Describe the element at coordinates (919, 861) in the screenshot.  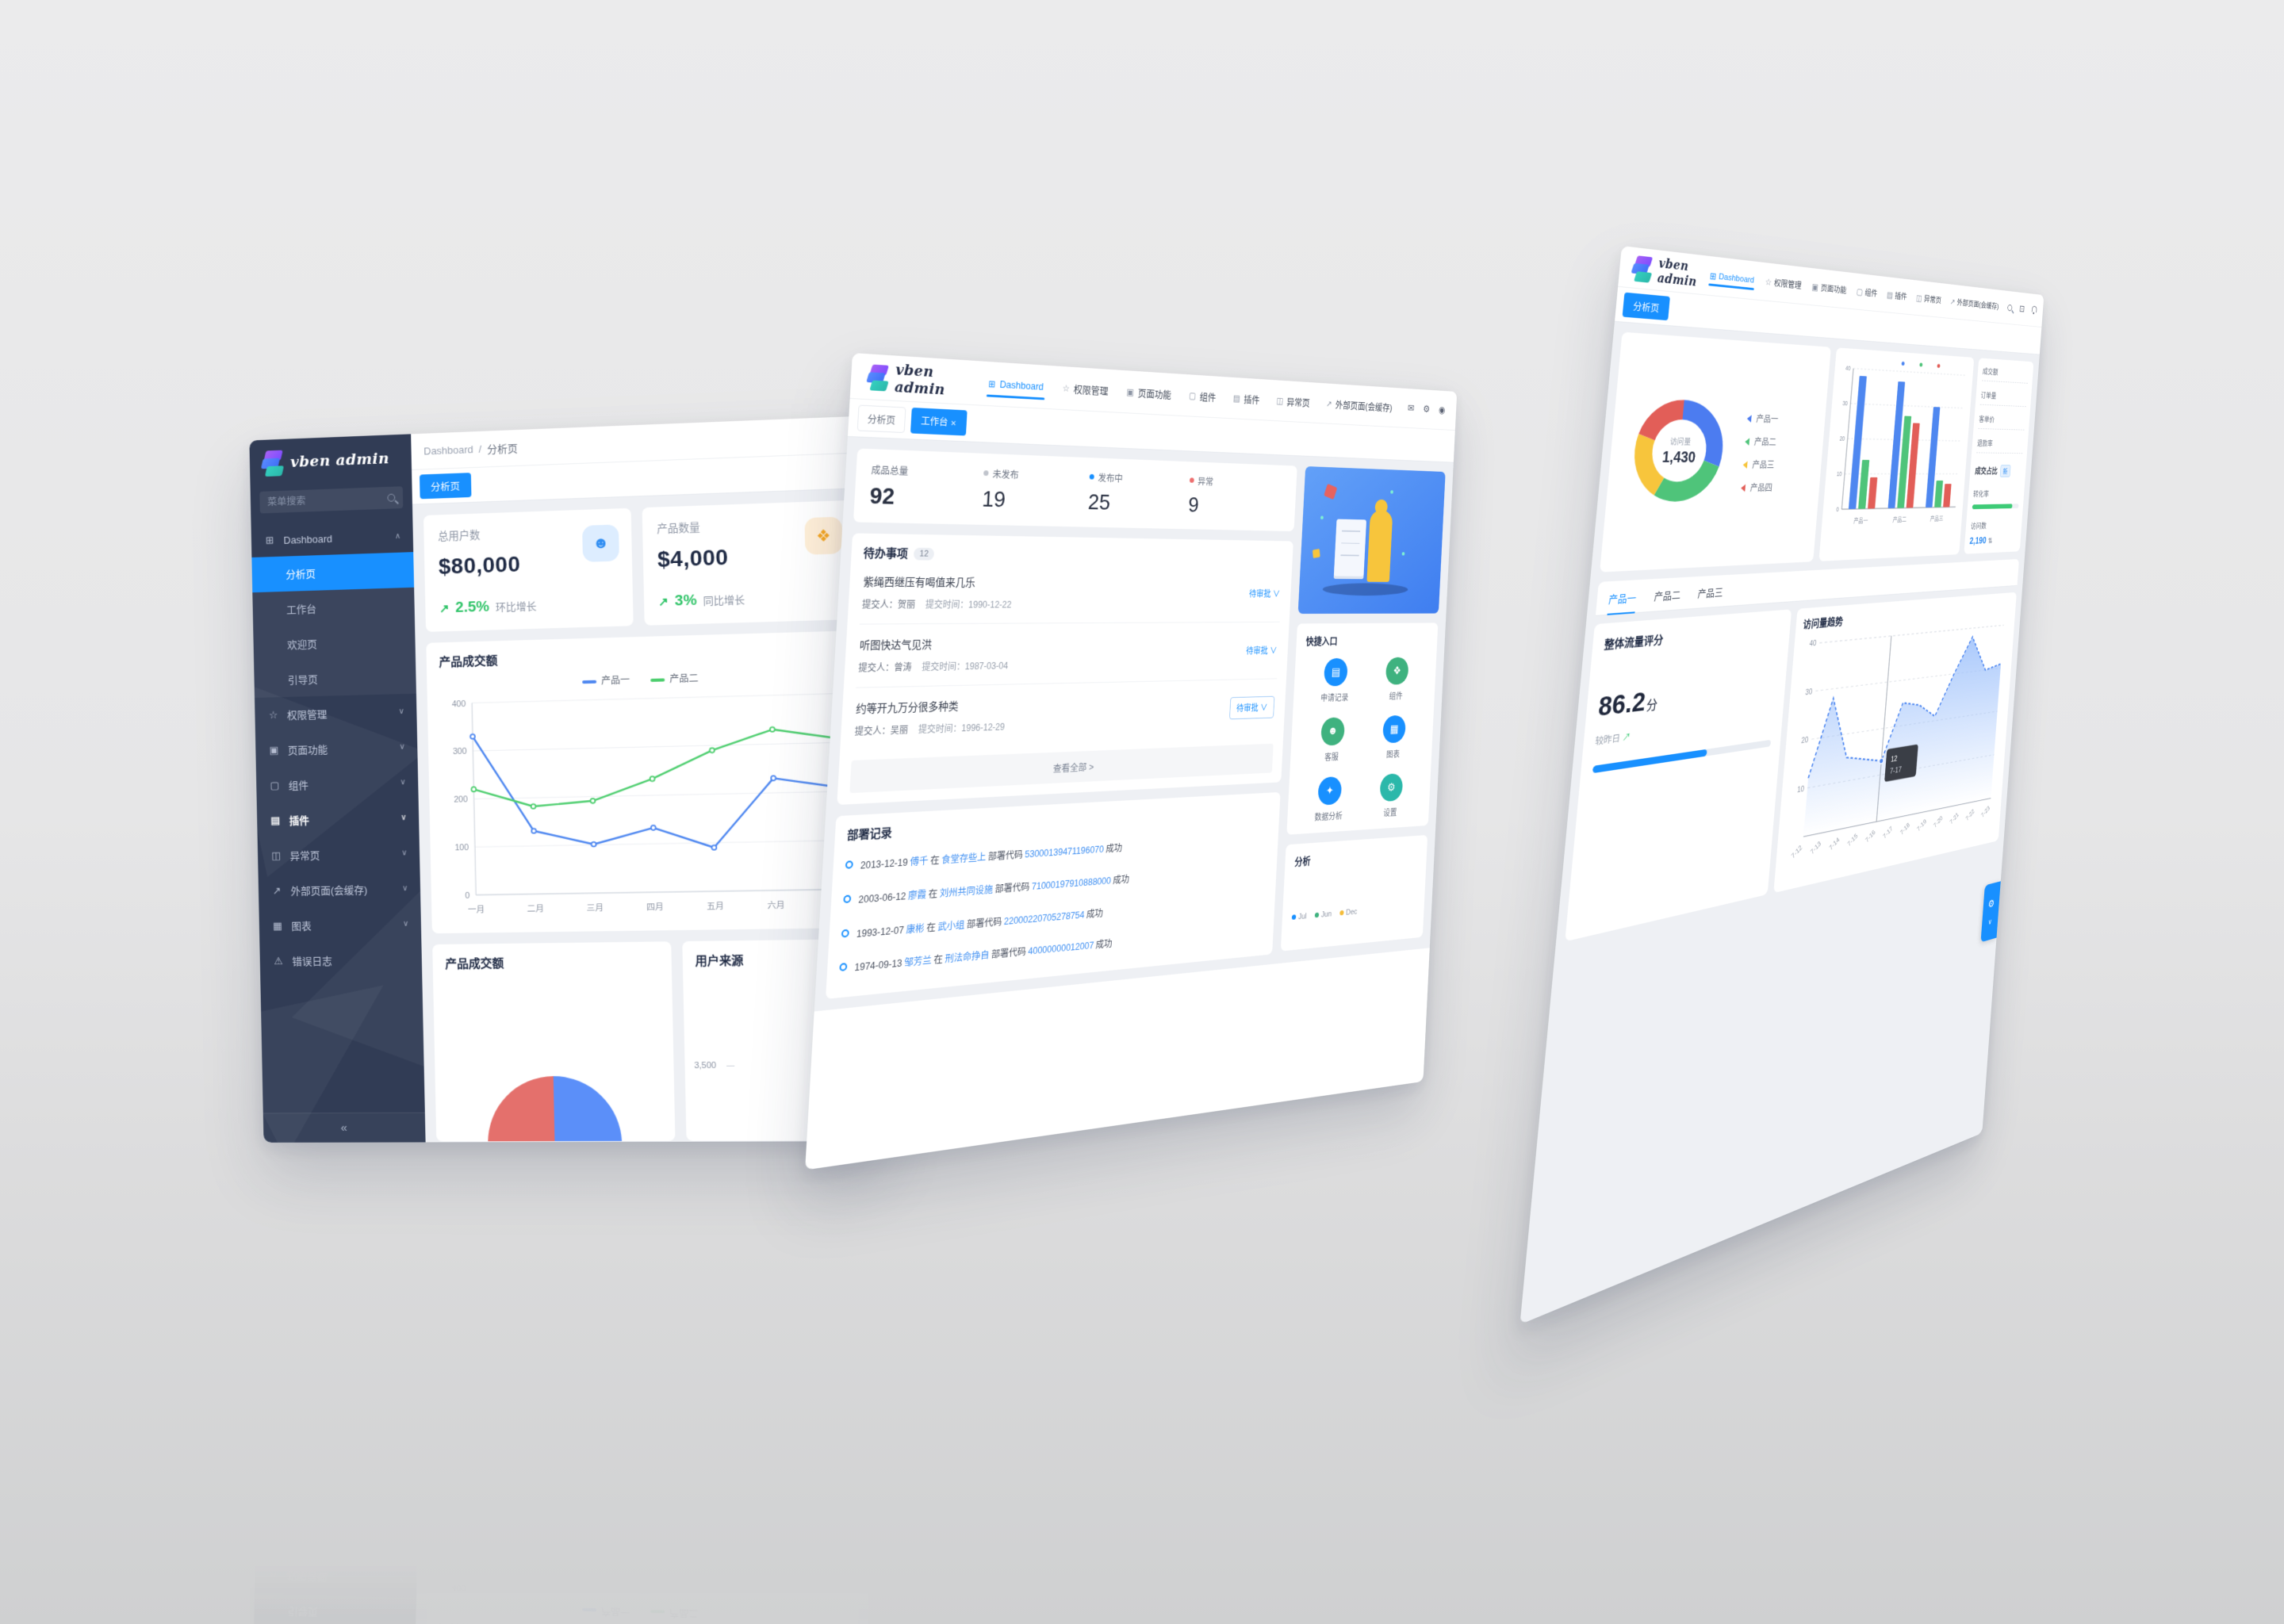
I see `deploy-user-link: 傅千` at that location.